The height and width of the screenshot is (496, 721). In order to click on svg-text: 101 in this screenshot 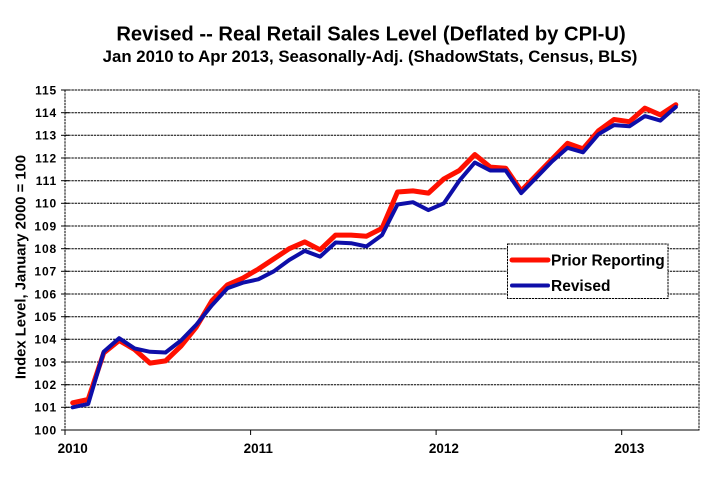, I will do `click(45, 408)`.